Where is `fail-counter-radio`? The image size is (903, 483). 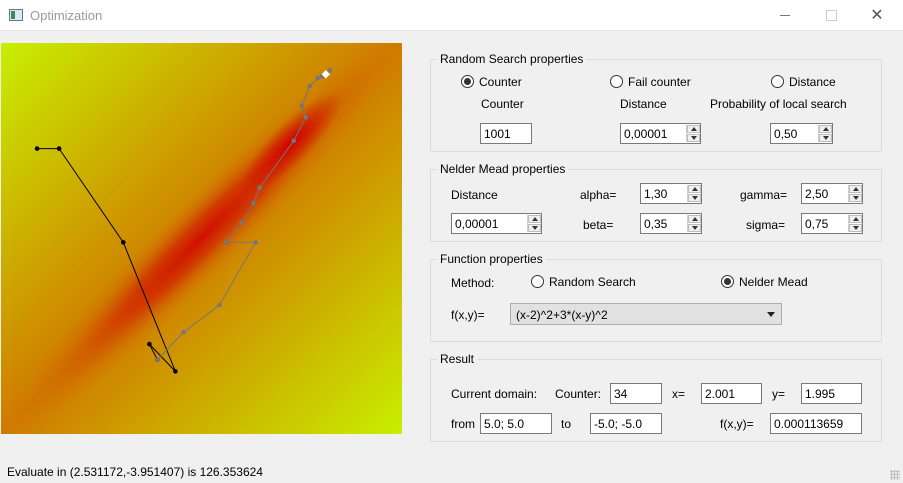
fail-counter-radio is located at coordinates (616, 81).